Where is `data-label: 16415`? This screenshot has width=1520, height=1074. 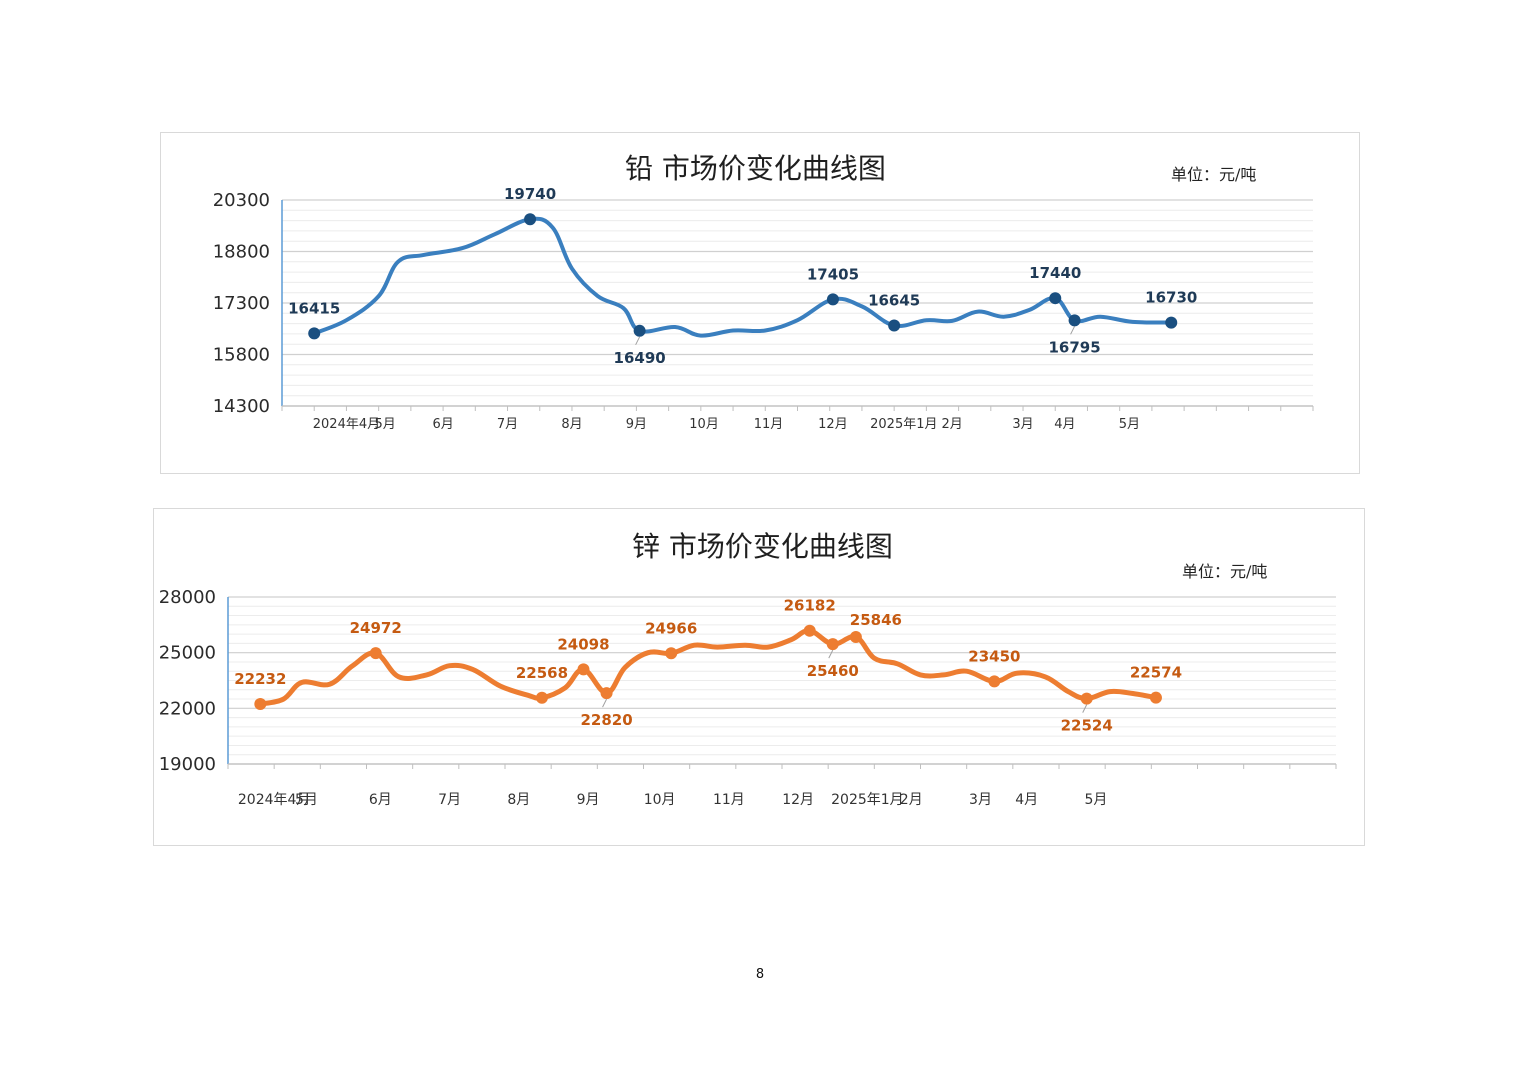 data-label: 16415 is located at coordinates (314, 308).